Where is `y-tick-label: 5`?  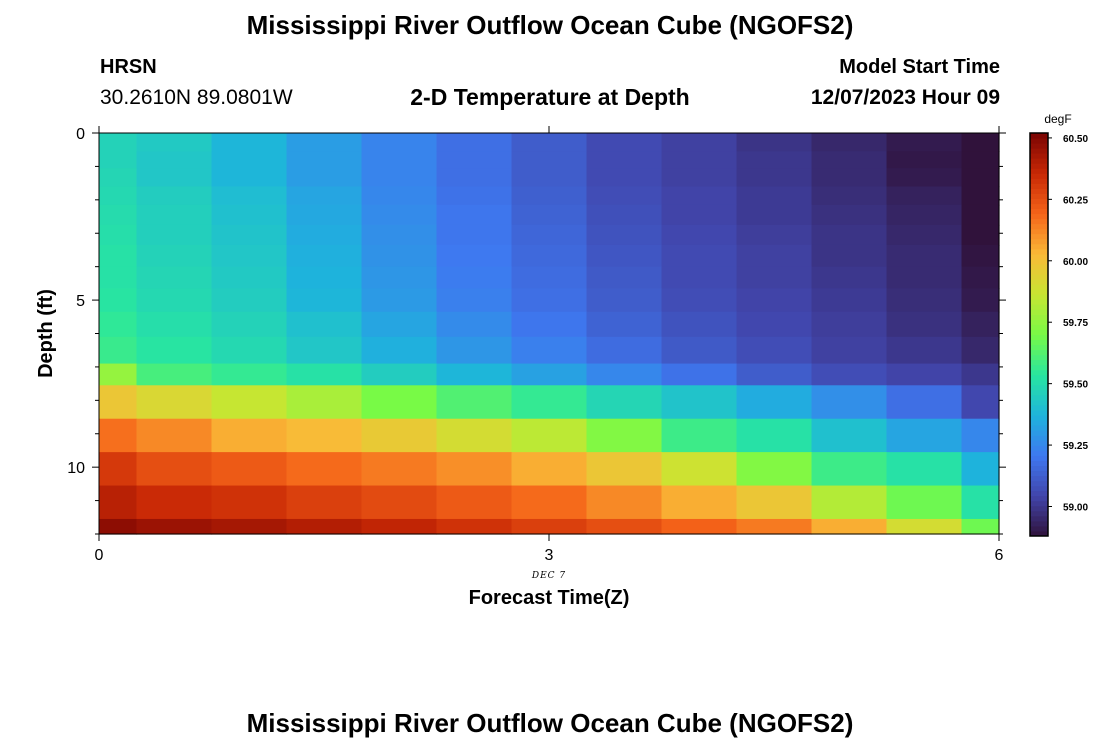 y-tick-label: 5 is located at coordinates (80, 301).